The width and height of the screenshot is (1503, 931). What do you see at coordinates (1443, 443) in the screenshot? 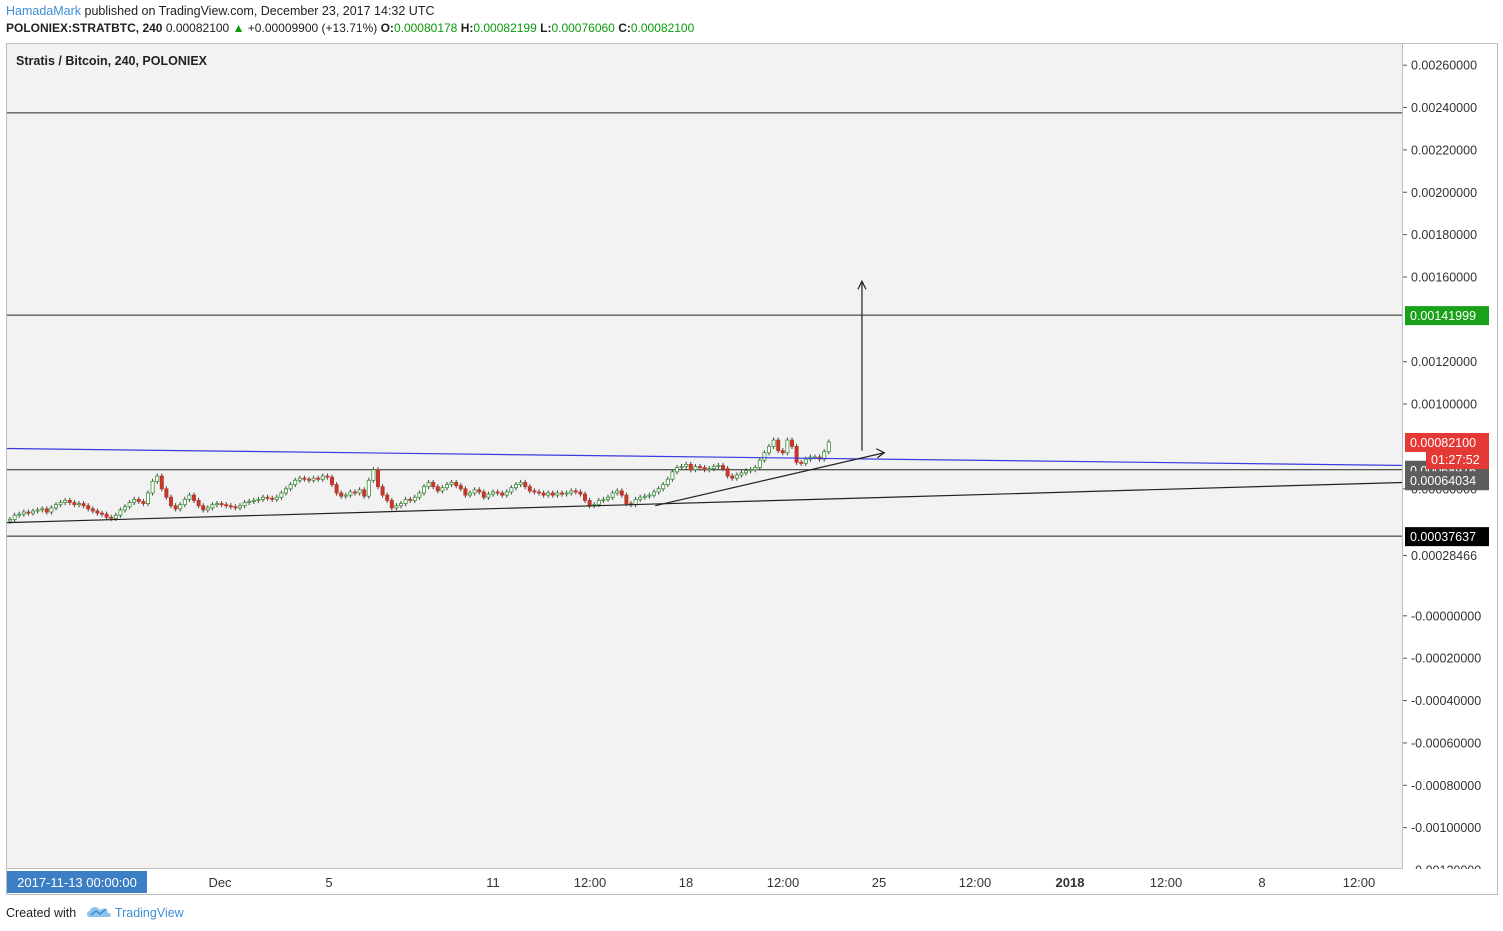
I see `price-badge-label-1: 0.00082100` at bounding box center [1443, 443].